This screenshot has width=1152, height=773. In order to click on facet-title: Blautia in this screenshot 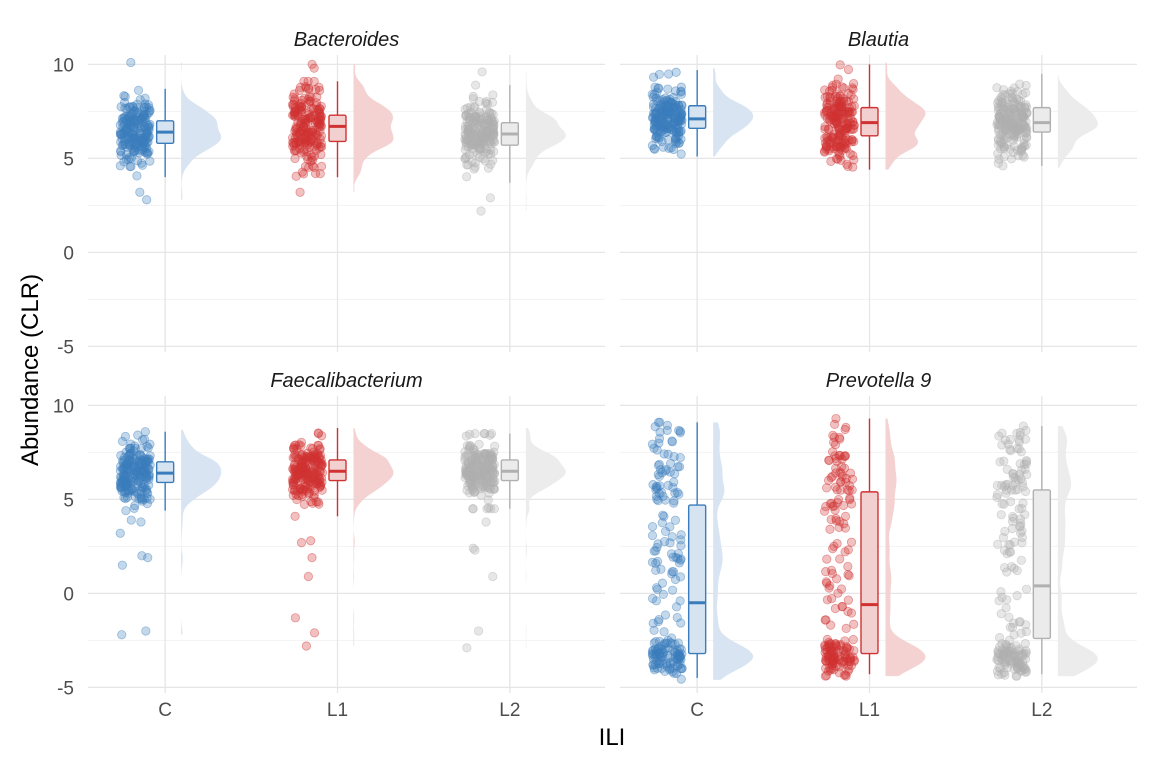, I will do `click(878, 40)`.